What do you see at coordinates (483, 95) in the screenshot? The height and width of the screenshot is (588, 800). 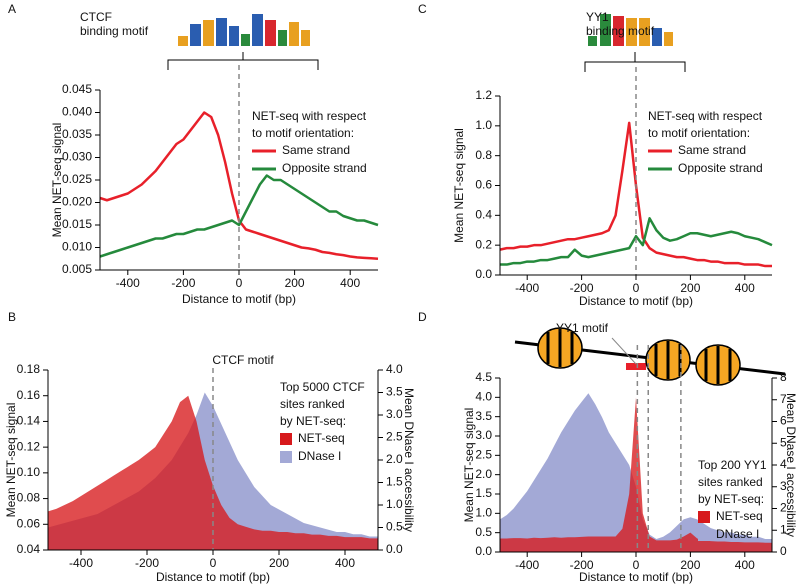 I see `y-tick-label: 1.2` at bounding box center [483, 95].